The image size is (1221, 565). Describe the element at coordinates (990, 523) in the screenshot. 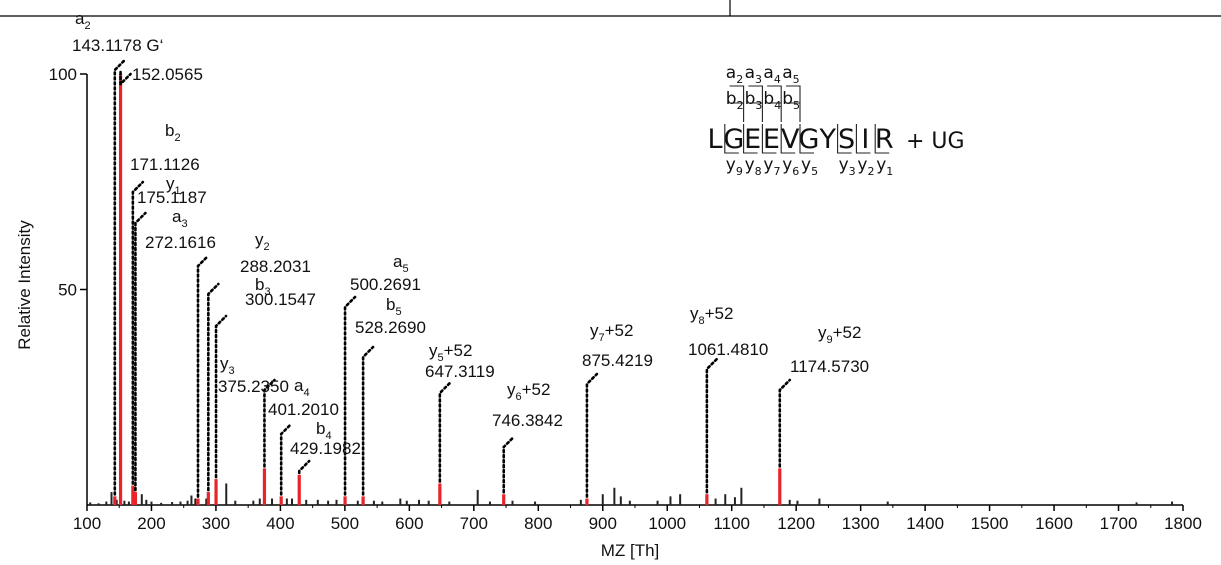

I see `x-tick-label-1500: 1500` at that location.